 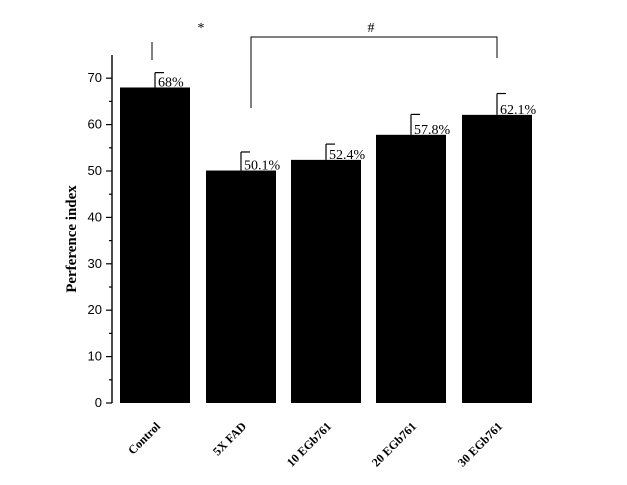 I want to click on y-tick-label: 40, so click(x=95, y=216).